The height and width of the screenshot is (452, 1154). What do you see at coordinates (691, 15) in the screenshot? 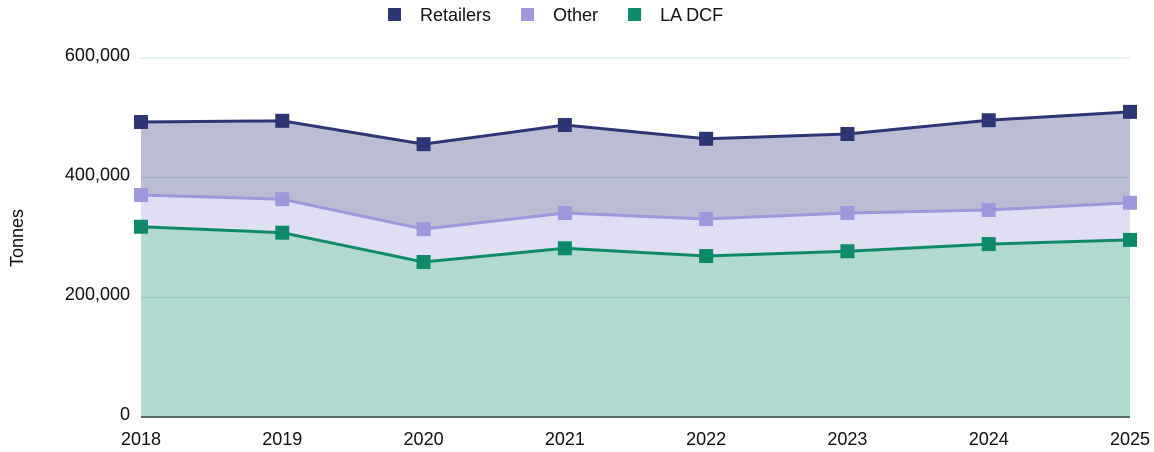
I see `legend-label: LA DCF` at bounding box center [691, 15].